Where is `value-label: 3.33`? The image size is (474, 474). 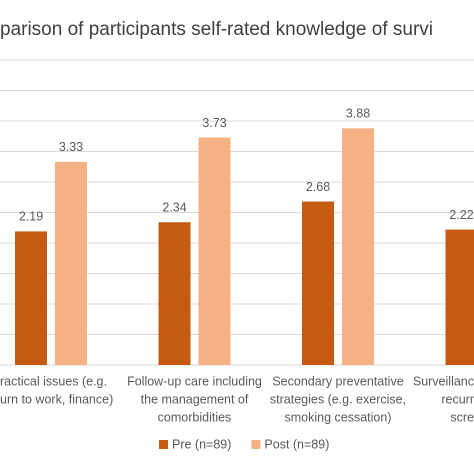
value-label: 3.33 is located at coordinates (71, 147).